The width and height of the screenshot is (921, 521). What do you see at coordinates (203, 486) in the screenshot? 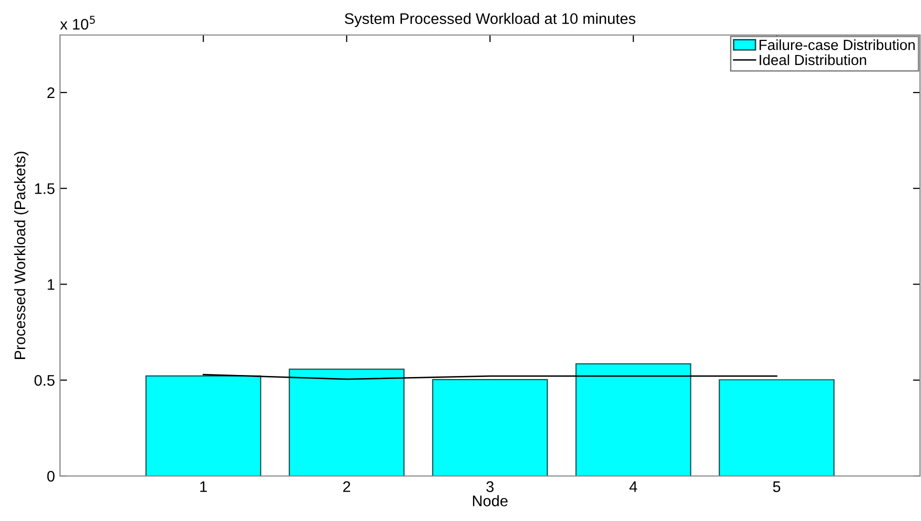
I see `x-tick-label: 1` at bounding box center [203, 486].